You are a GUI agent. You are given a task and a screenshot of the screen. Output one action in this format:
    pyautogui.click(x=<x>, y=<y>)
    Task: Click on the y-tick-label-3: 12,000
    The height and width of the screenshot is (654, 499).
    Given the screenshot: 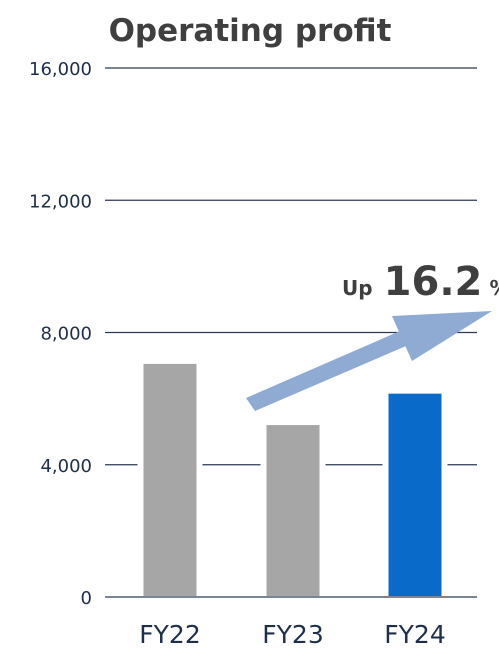 What is the action you would take?
    pyautogui.click(x=60, y=201)
    